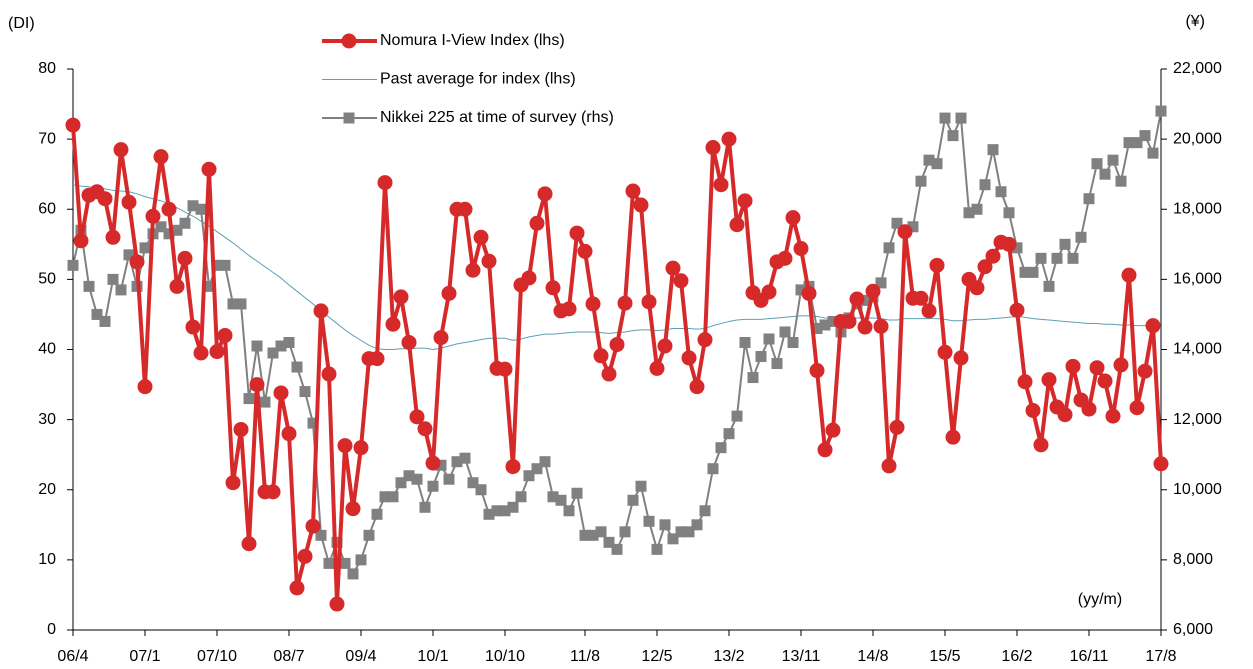  What do you see at coordinates (72, 656) in the screenshot?
I see `x-tick-label: 06/4` at bounding box center [72, 656].